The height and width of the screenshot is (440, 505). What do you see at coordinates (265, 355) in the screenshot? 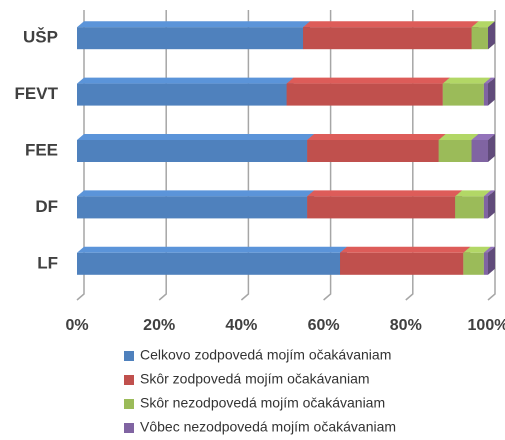
I see `legend-label: Celkovo zodpovedá mojím očakávaniam` at bounding box center [265, 355].